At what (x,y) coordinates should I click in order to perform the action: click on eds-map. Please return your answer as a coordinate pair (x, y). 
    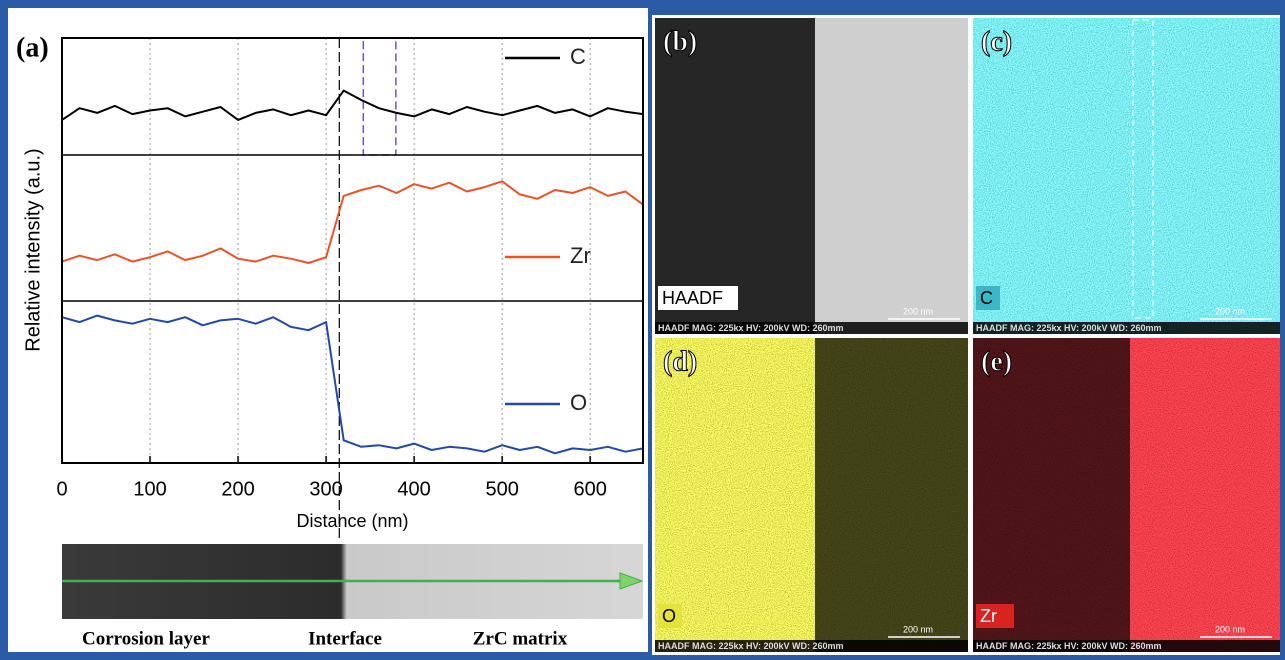
    Looking at the image, I should click on (1126, 176).